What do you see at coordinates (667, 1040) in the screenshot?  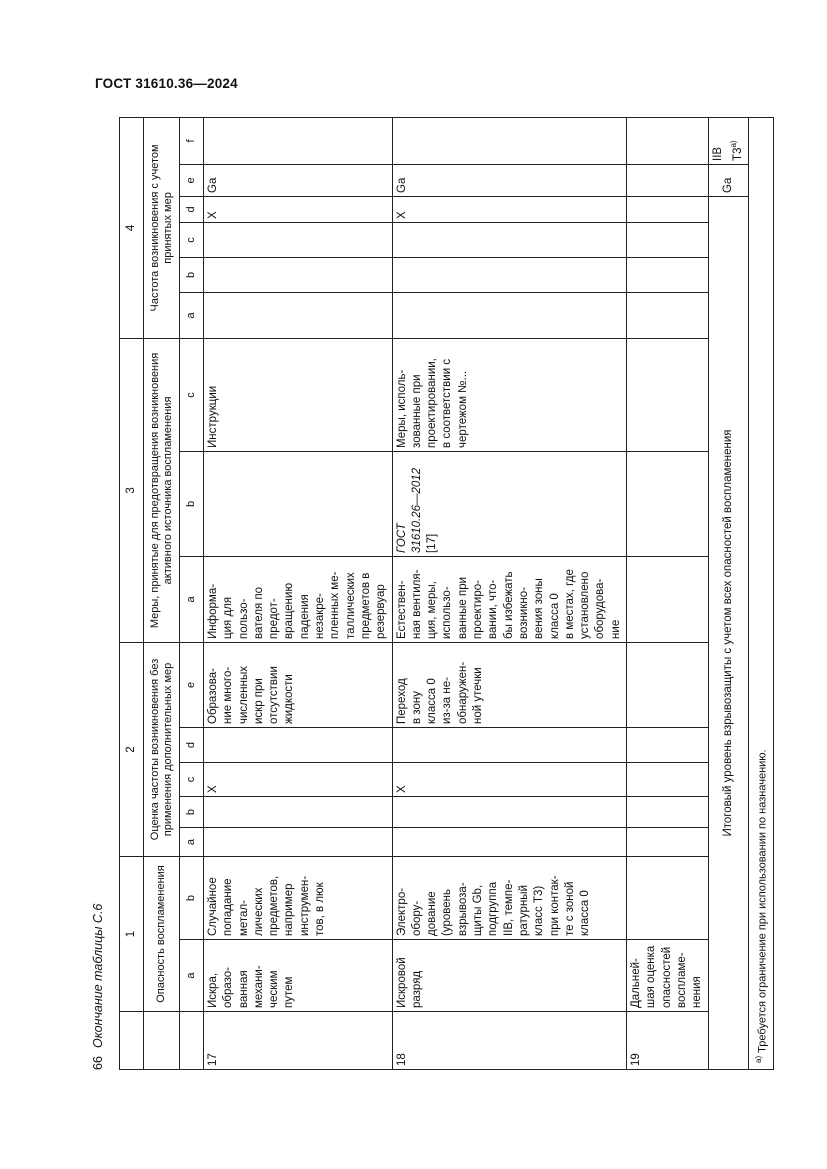 I see `row-number: 19` at bounding box center [667, 1040].